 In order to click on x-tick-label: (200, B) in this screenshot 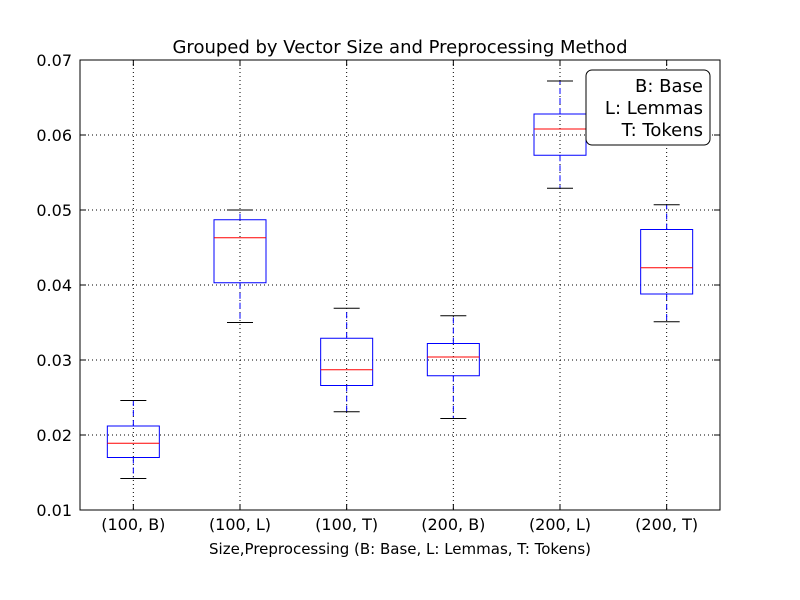, I will do `click(453, 524)`.